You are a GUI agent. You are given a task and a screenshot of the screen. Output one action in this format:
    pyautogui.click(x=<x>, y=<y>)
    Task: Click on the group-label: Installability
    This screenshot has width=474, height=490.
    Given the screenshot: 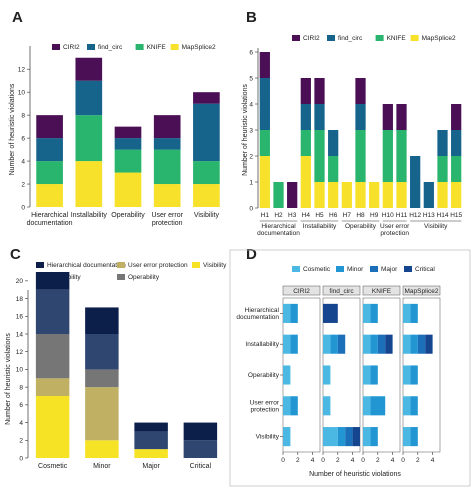 What is the action you would take?
    pyautogui.click(x=320, y=226)
    